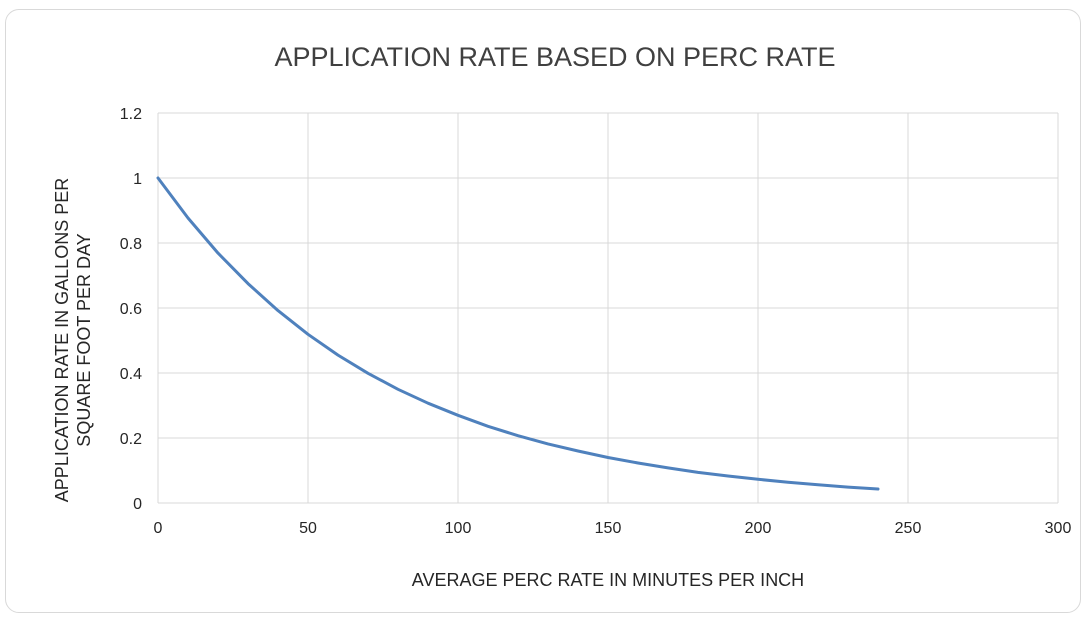  What do you see at coordinates (131, 309) in the screenshot?
I see `y-tick-label: 0.6` at bounding box center [131, 309].